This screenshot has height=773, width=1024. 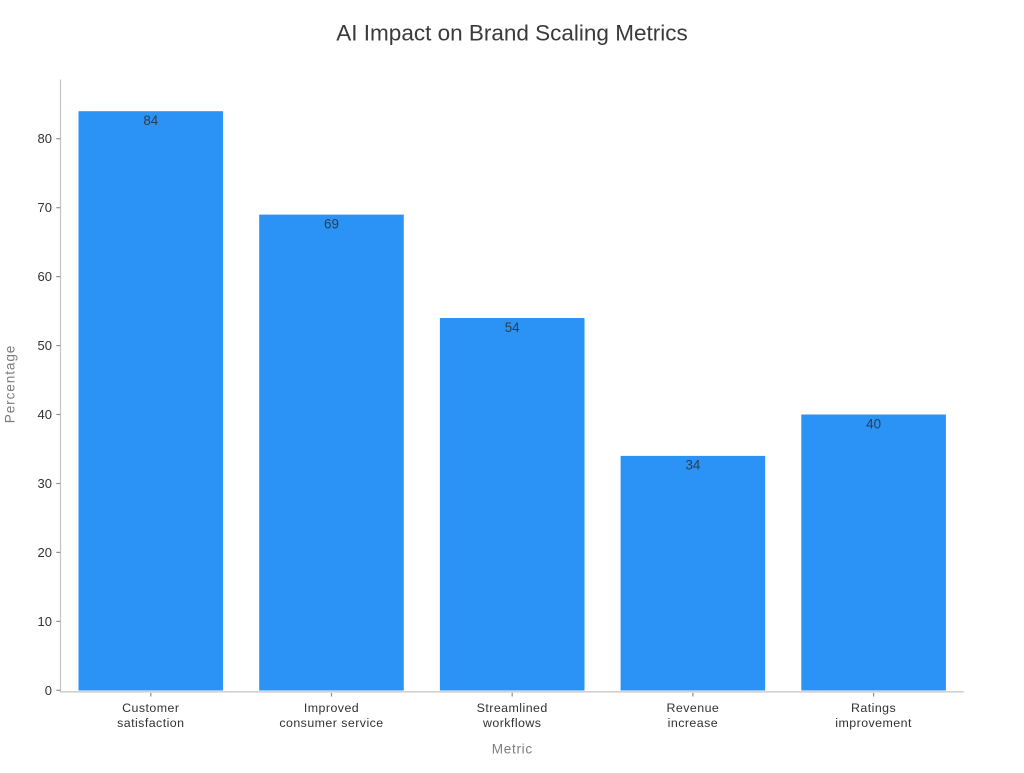 I want to click on svg-text: 30, so click(x=45, y=483).